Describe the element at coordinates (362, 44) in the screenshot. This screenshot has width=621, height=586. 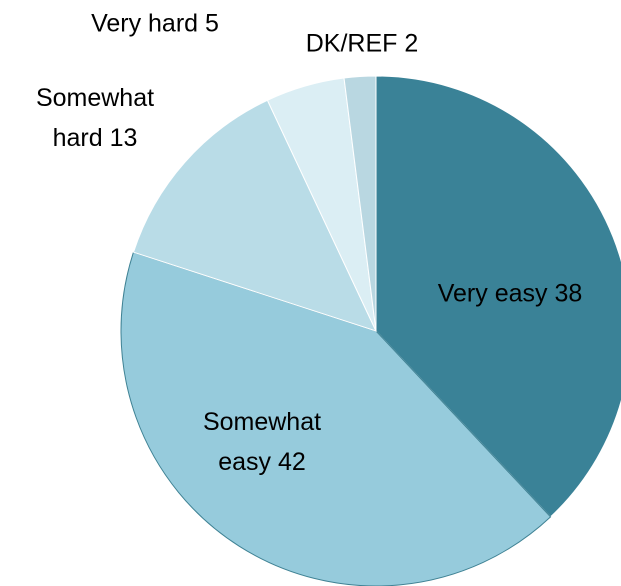
I see `slice-label: DK/REF 2` at that location.